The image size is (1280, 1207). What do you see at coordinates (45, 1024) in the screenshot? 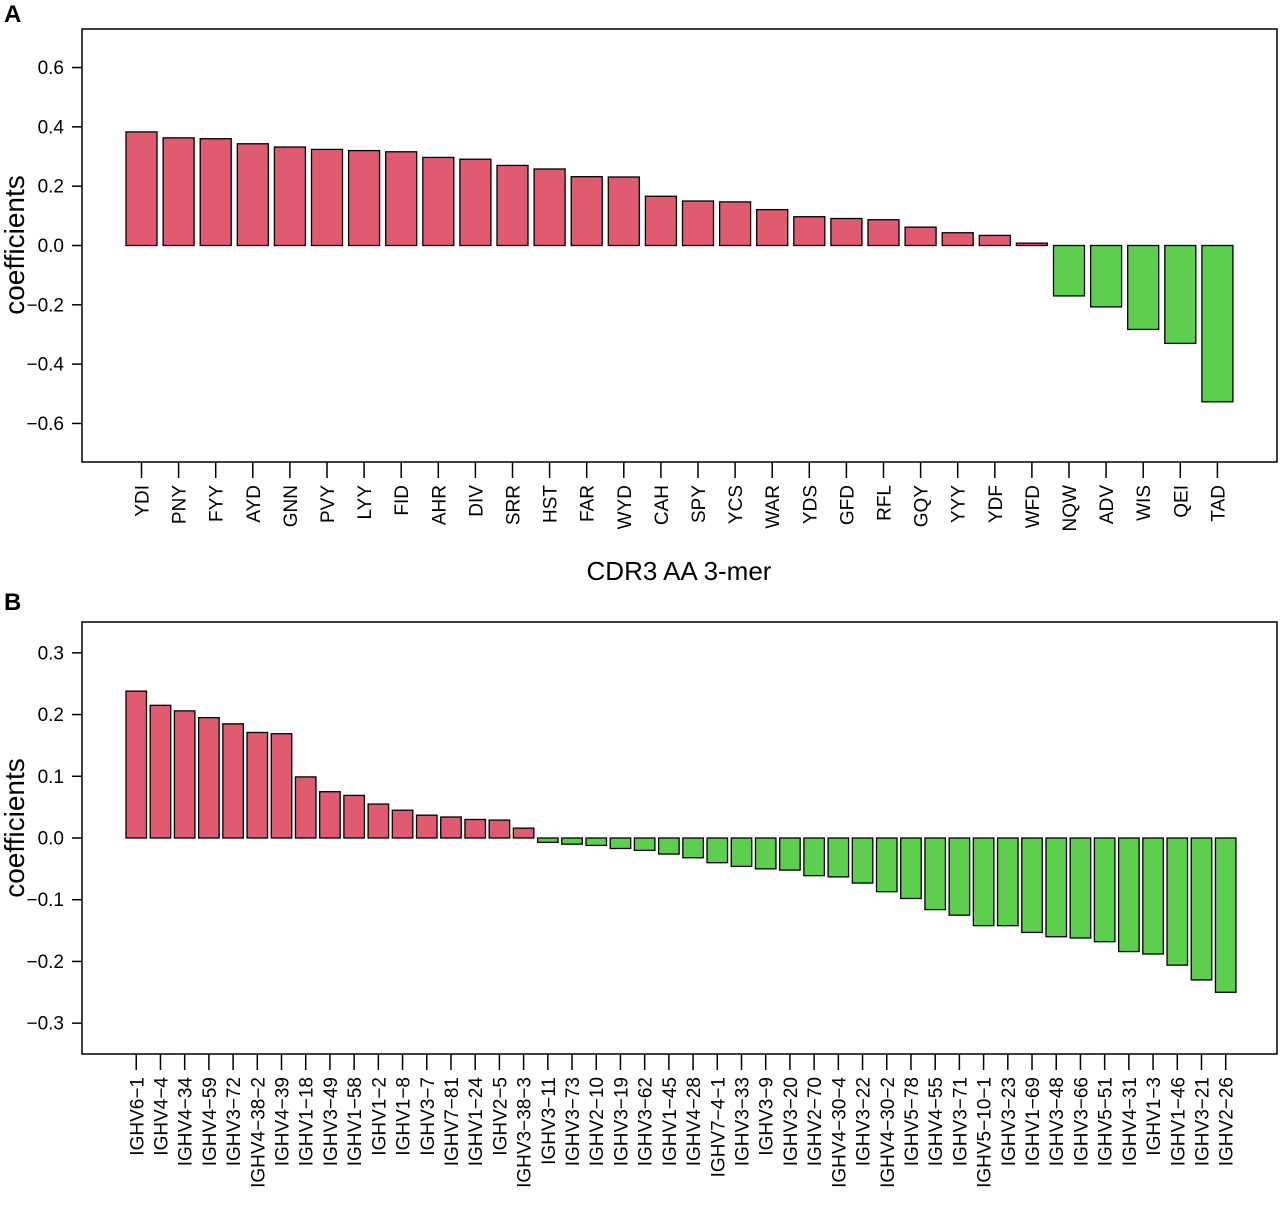
I see `y-tick-label: −0.3` at bounding box center [45, 1024].